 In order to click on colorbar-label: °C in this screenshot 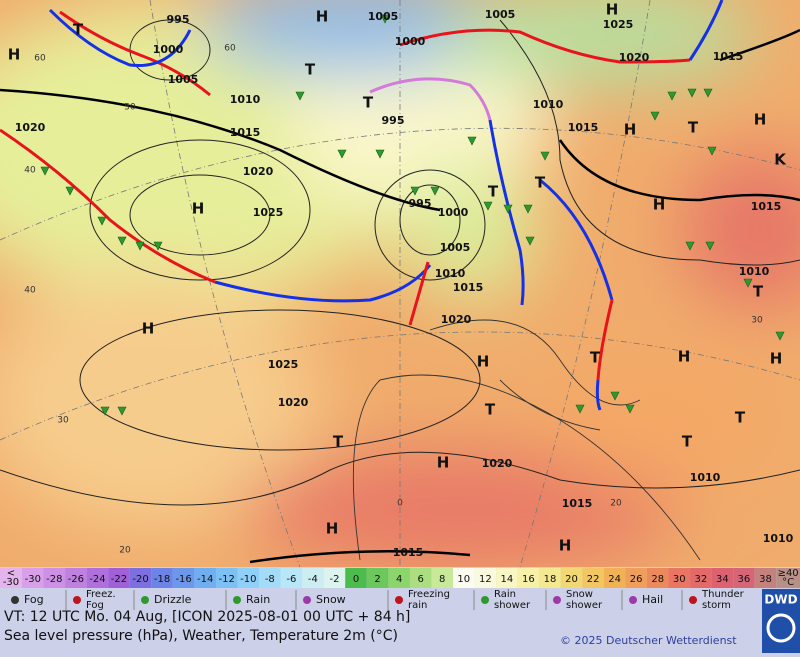, I will do `click(788, 582)`.